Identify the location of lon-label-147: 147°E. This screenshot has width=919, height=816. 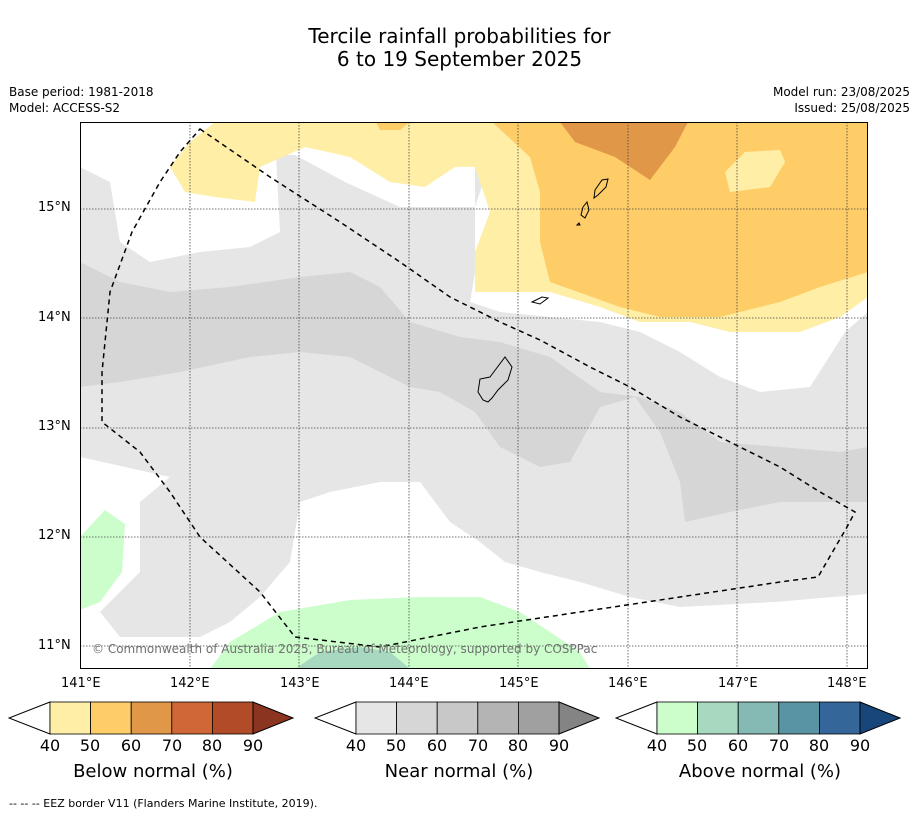
(738, 683).